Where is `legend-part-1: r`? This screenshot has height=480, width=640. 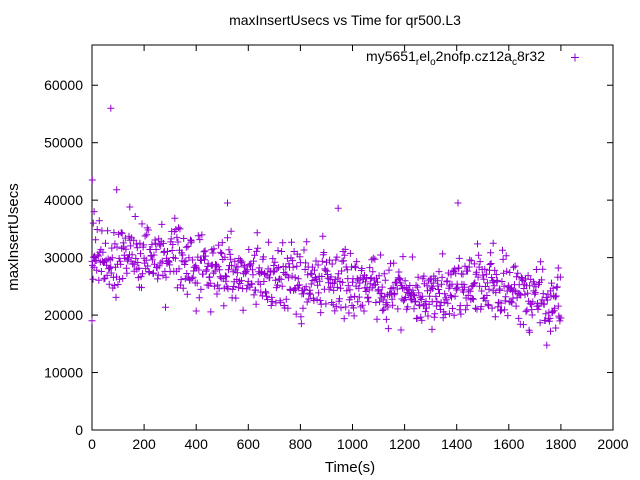 legend-part-1: r is located at coordinates (418, 62).